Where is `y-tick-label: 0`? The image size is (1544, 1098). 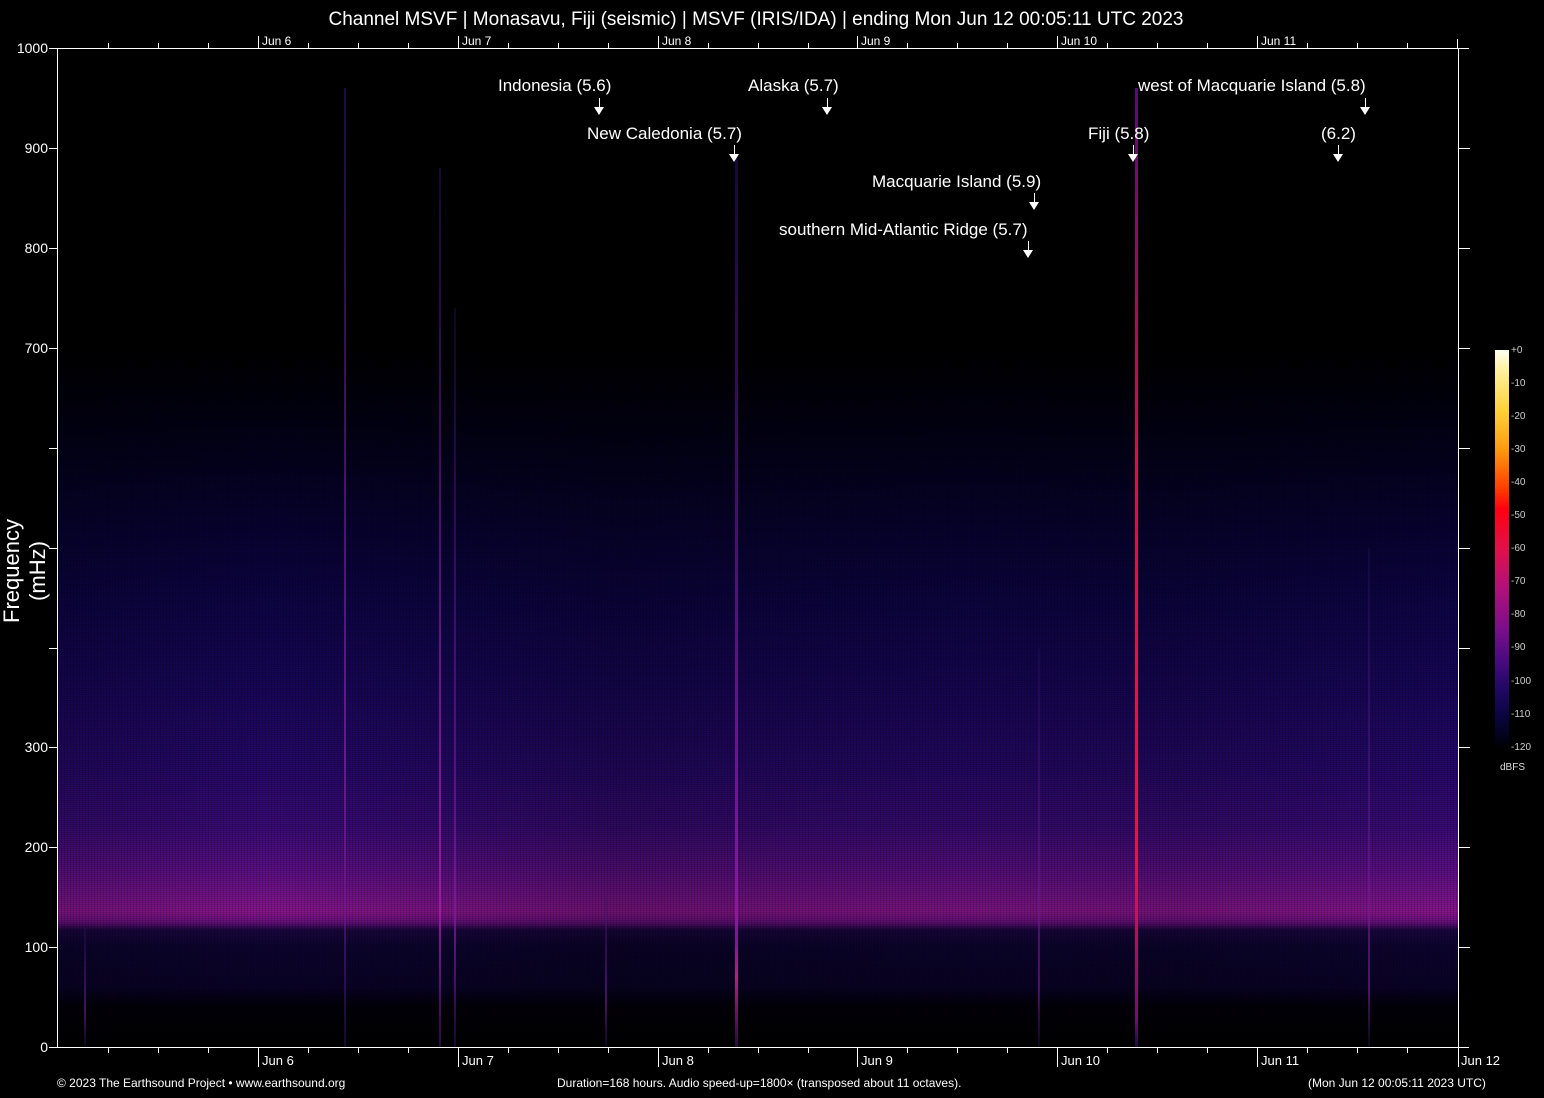 y-tick-label: 0 is located at coordinates (44, 1047).